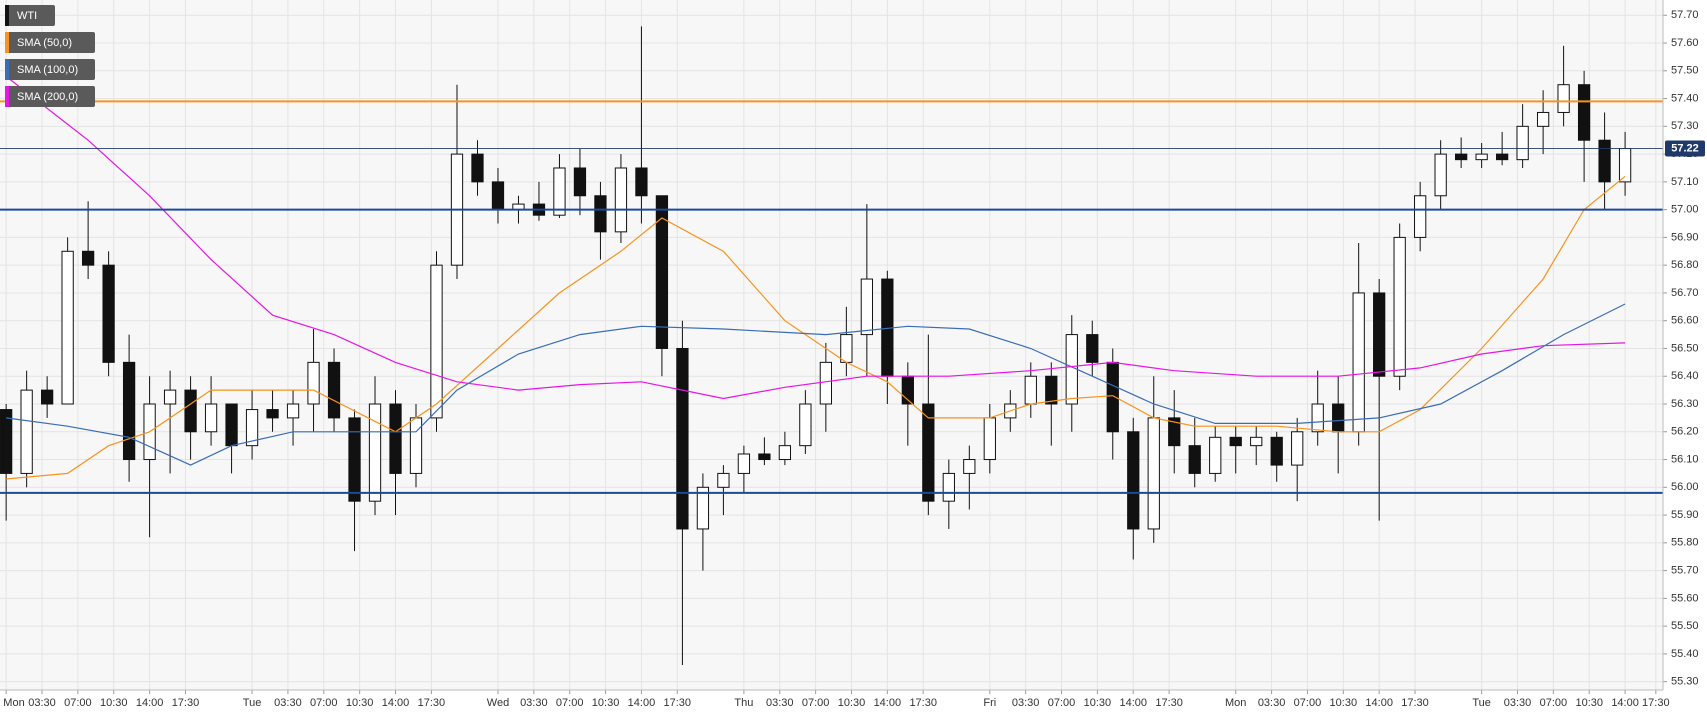 Image resolution: width=1707 pixels, height=712 pixels. What do you see at coordinates (743, 703) in the screenshot?
I see `x-tick-label: Thu` at bounding box center [743, 703].